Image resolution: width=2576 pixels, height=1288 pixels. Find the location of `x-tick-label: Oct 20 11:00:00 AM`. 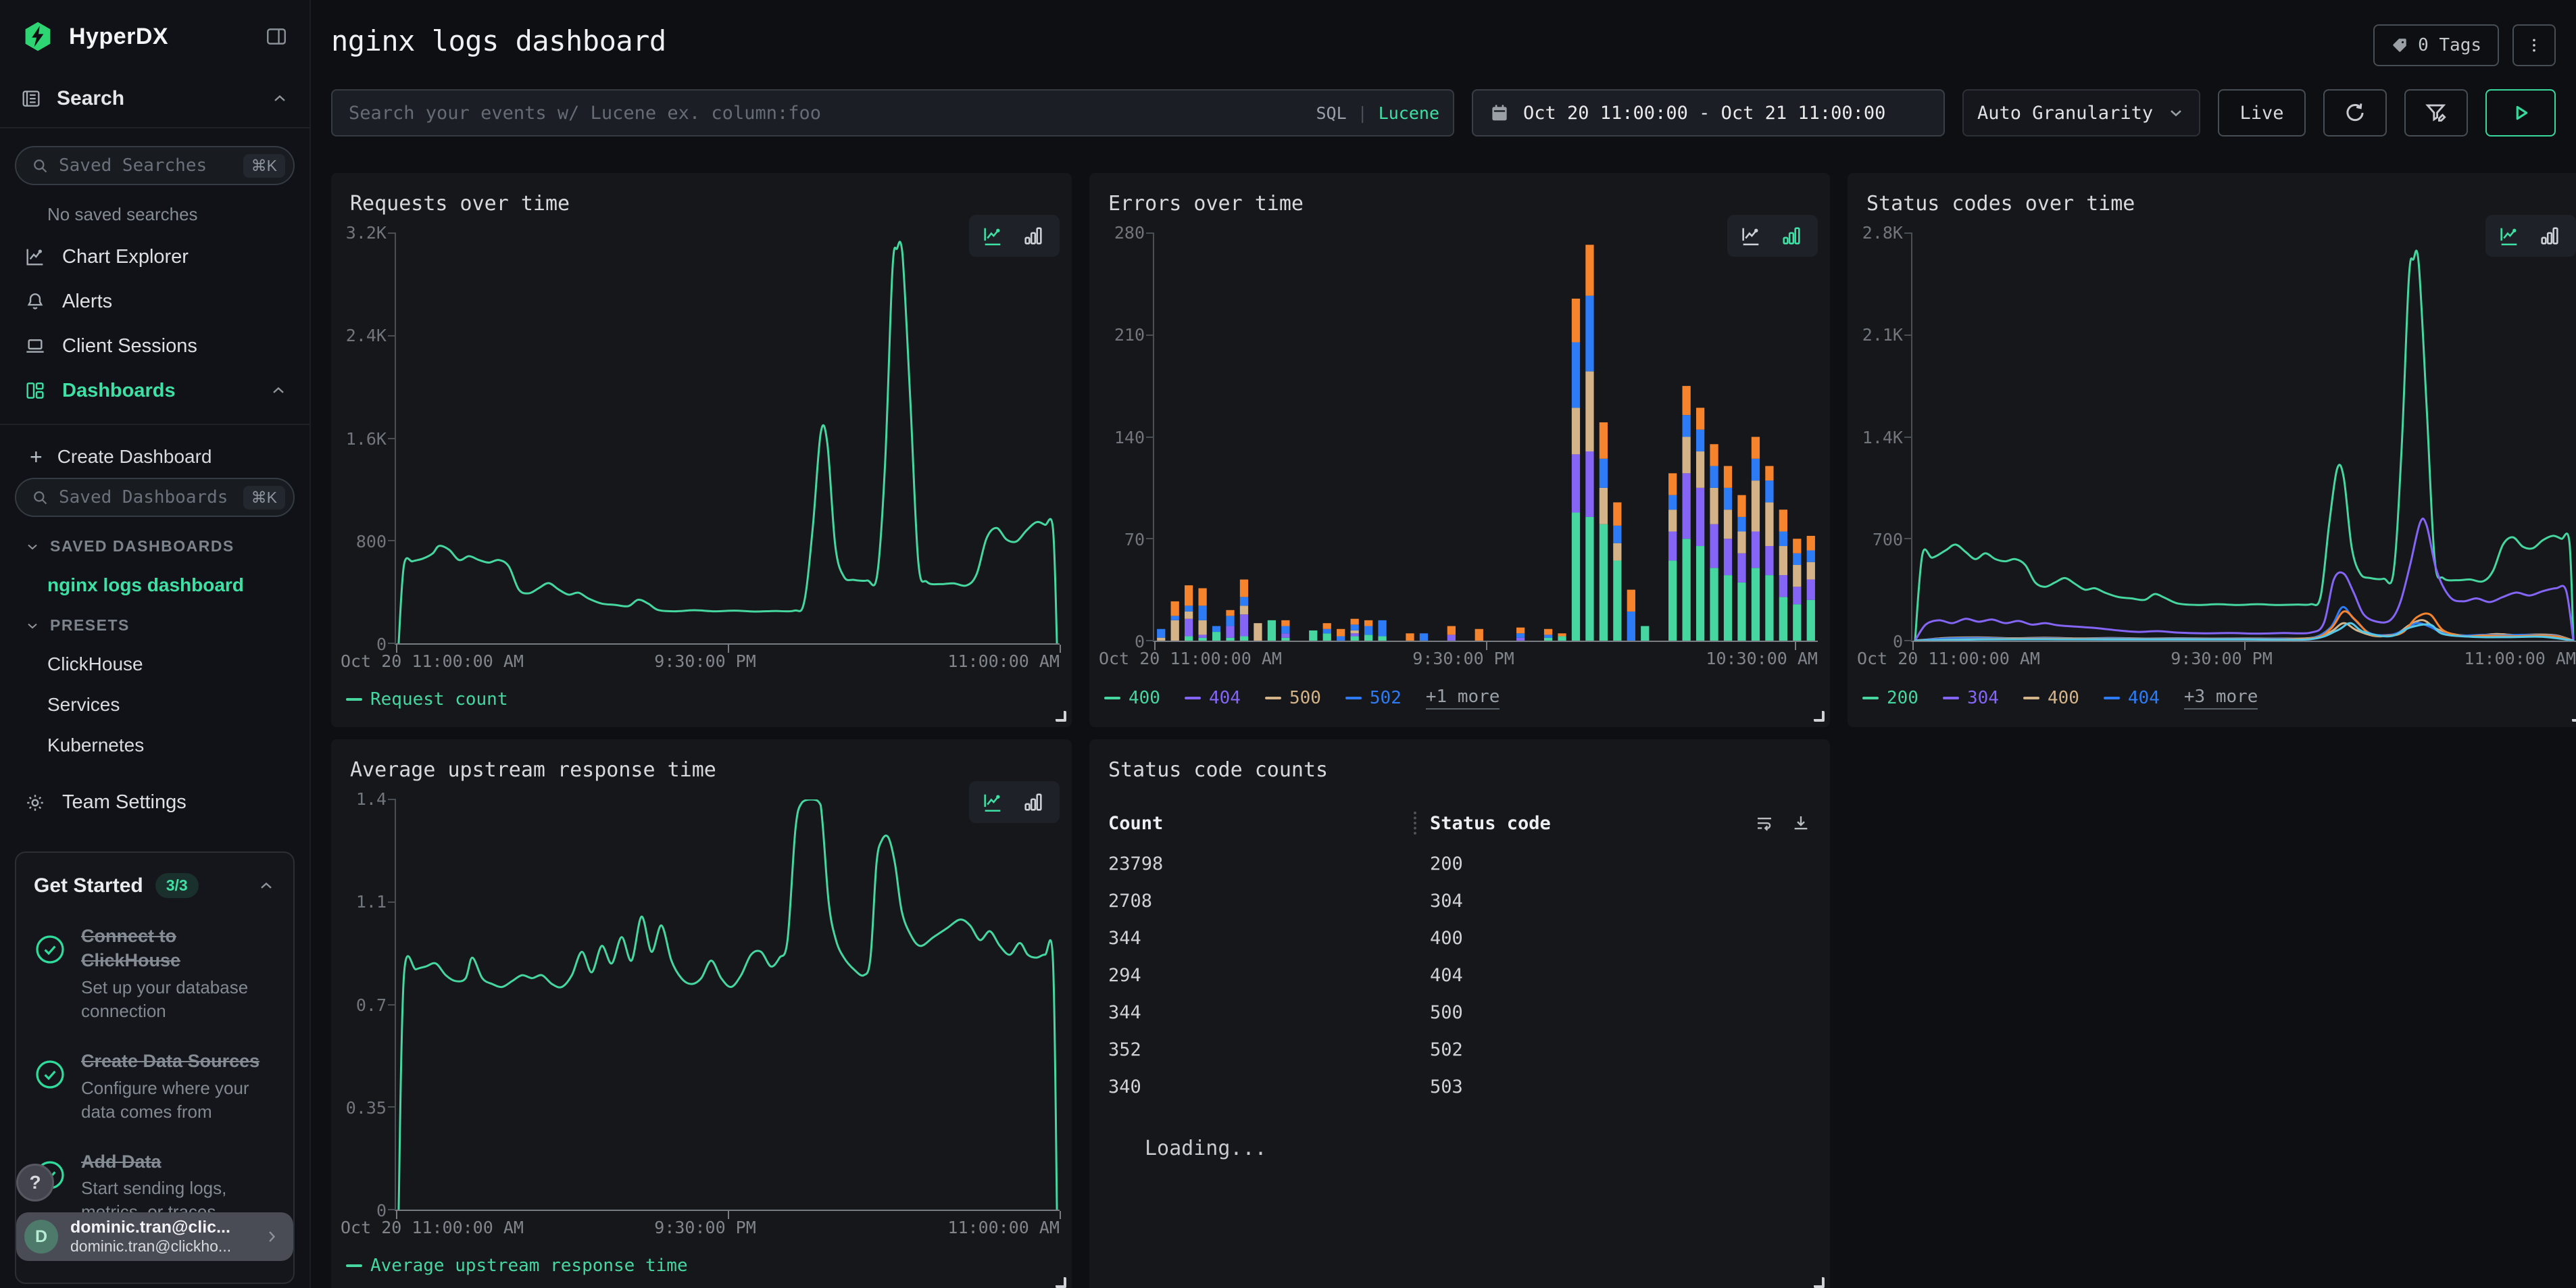

x-tick-label: Oct 20 11:00:00 AM is located at coordinates (1949, 659).